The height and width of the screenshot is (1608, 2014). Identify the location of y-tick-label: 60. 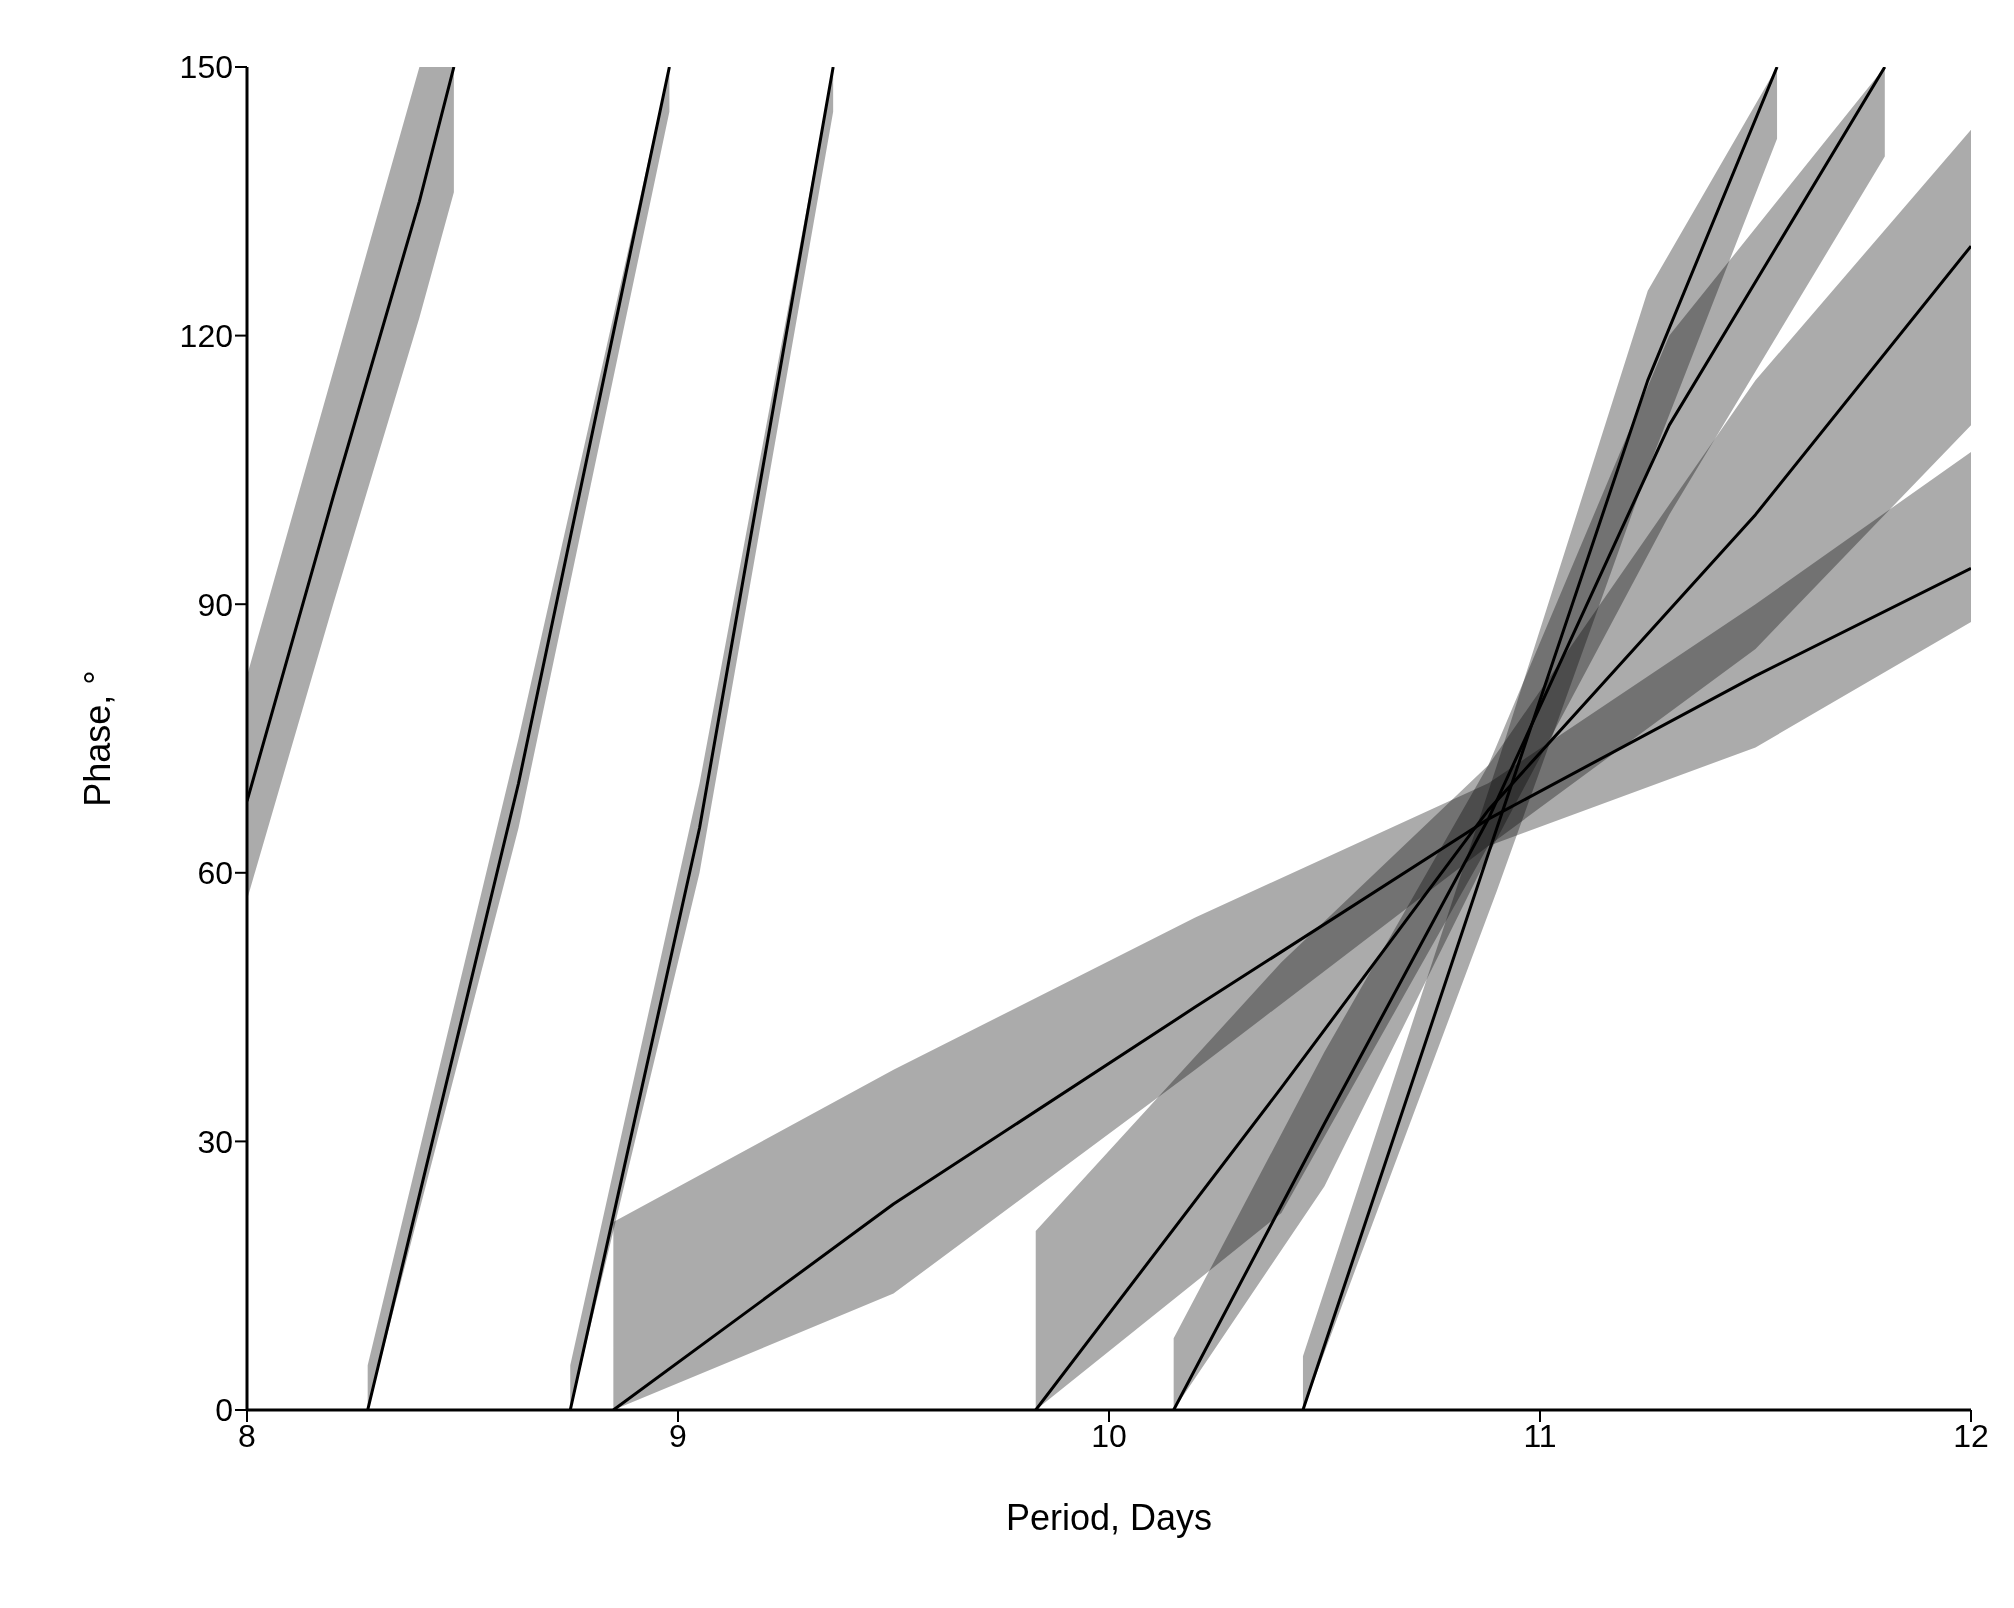
(215, 873).